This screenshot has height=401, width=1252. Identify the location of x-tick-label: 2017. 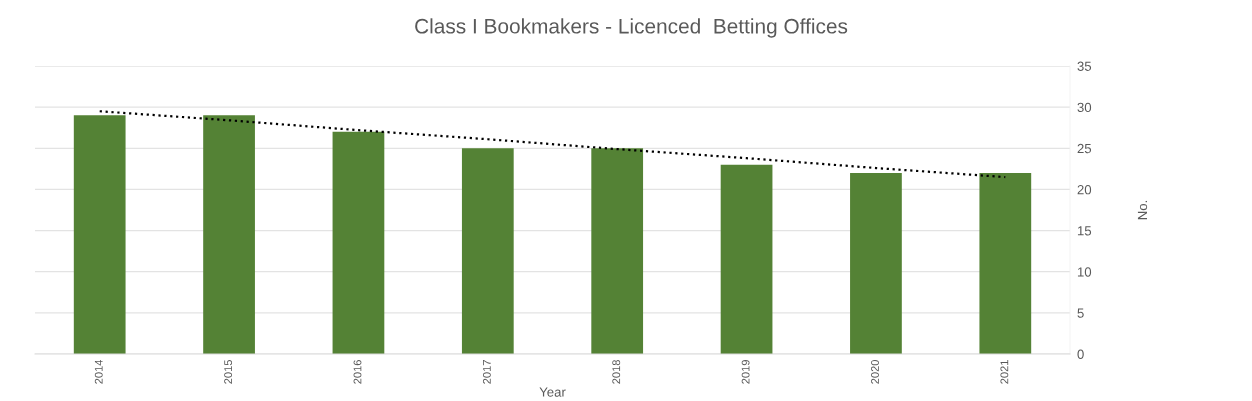
(486, 372).